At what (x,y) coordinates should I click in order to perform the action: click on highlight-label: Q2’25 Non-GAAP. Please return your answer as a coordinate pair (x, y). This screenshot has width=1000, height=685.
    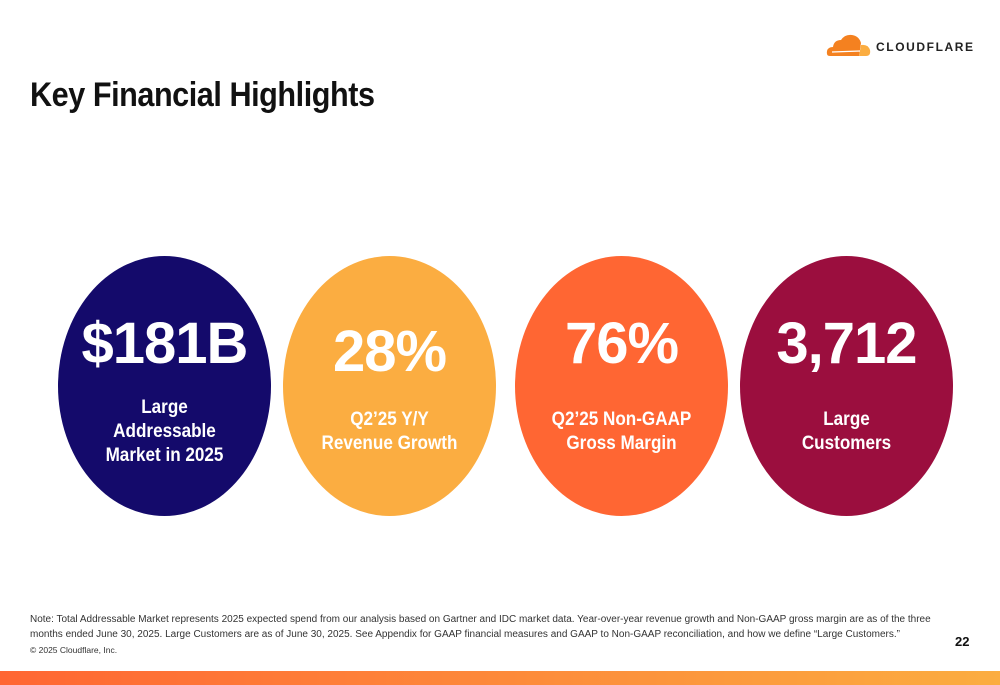
    Looking at the image, I should click on (621, 419).